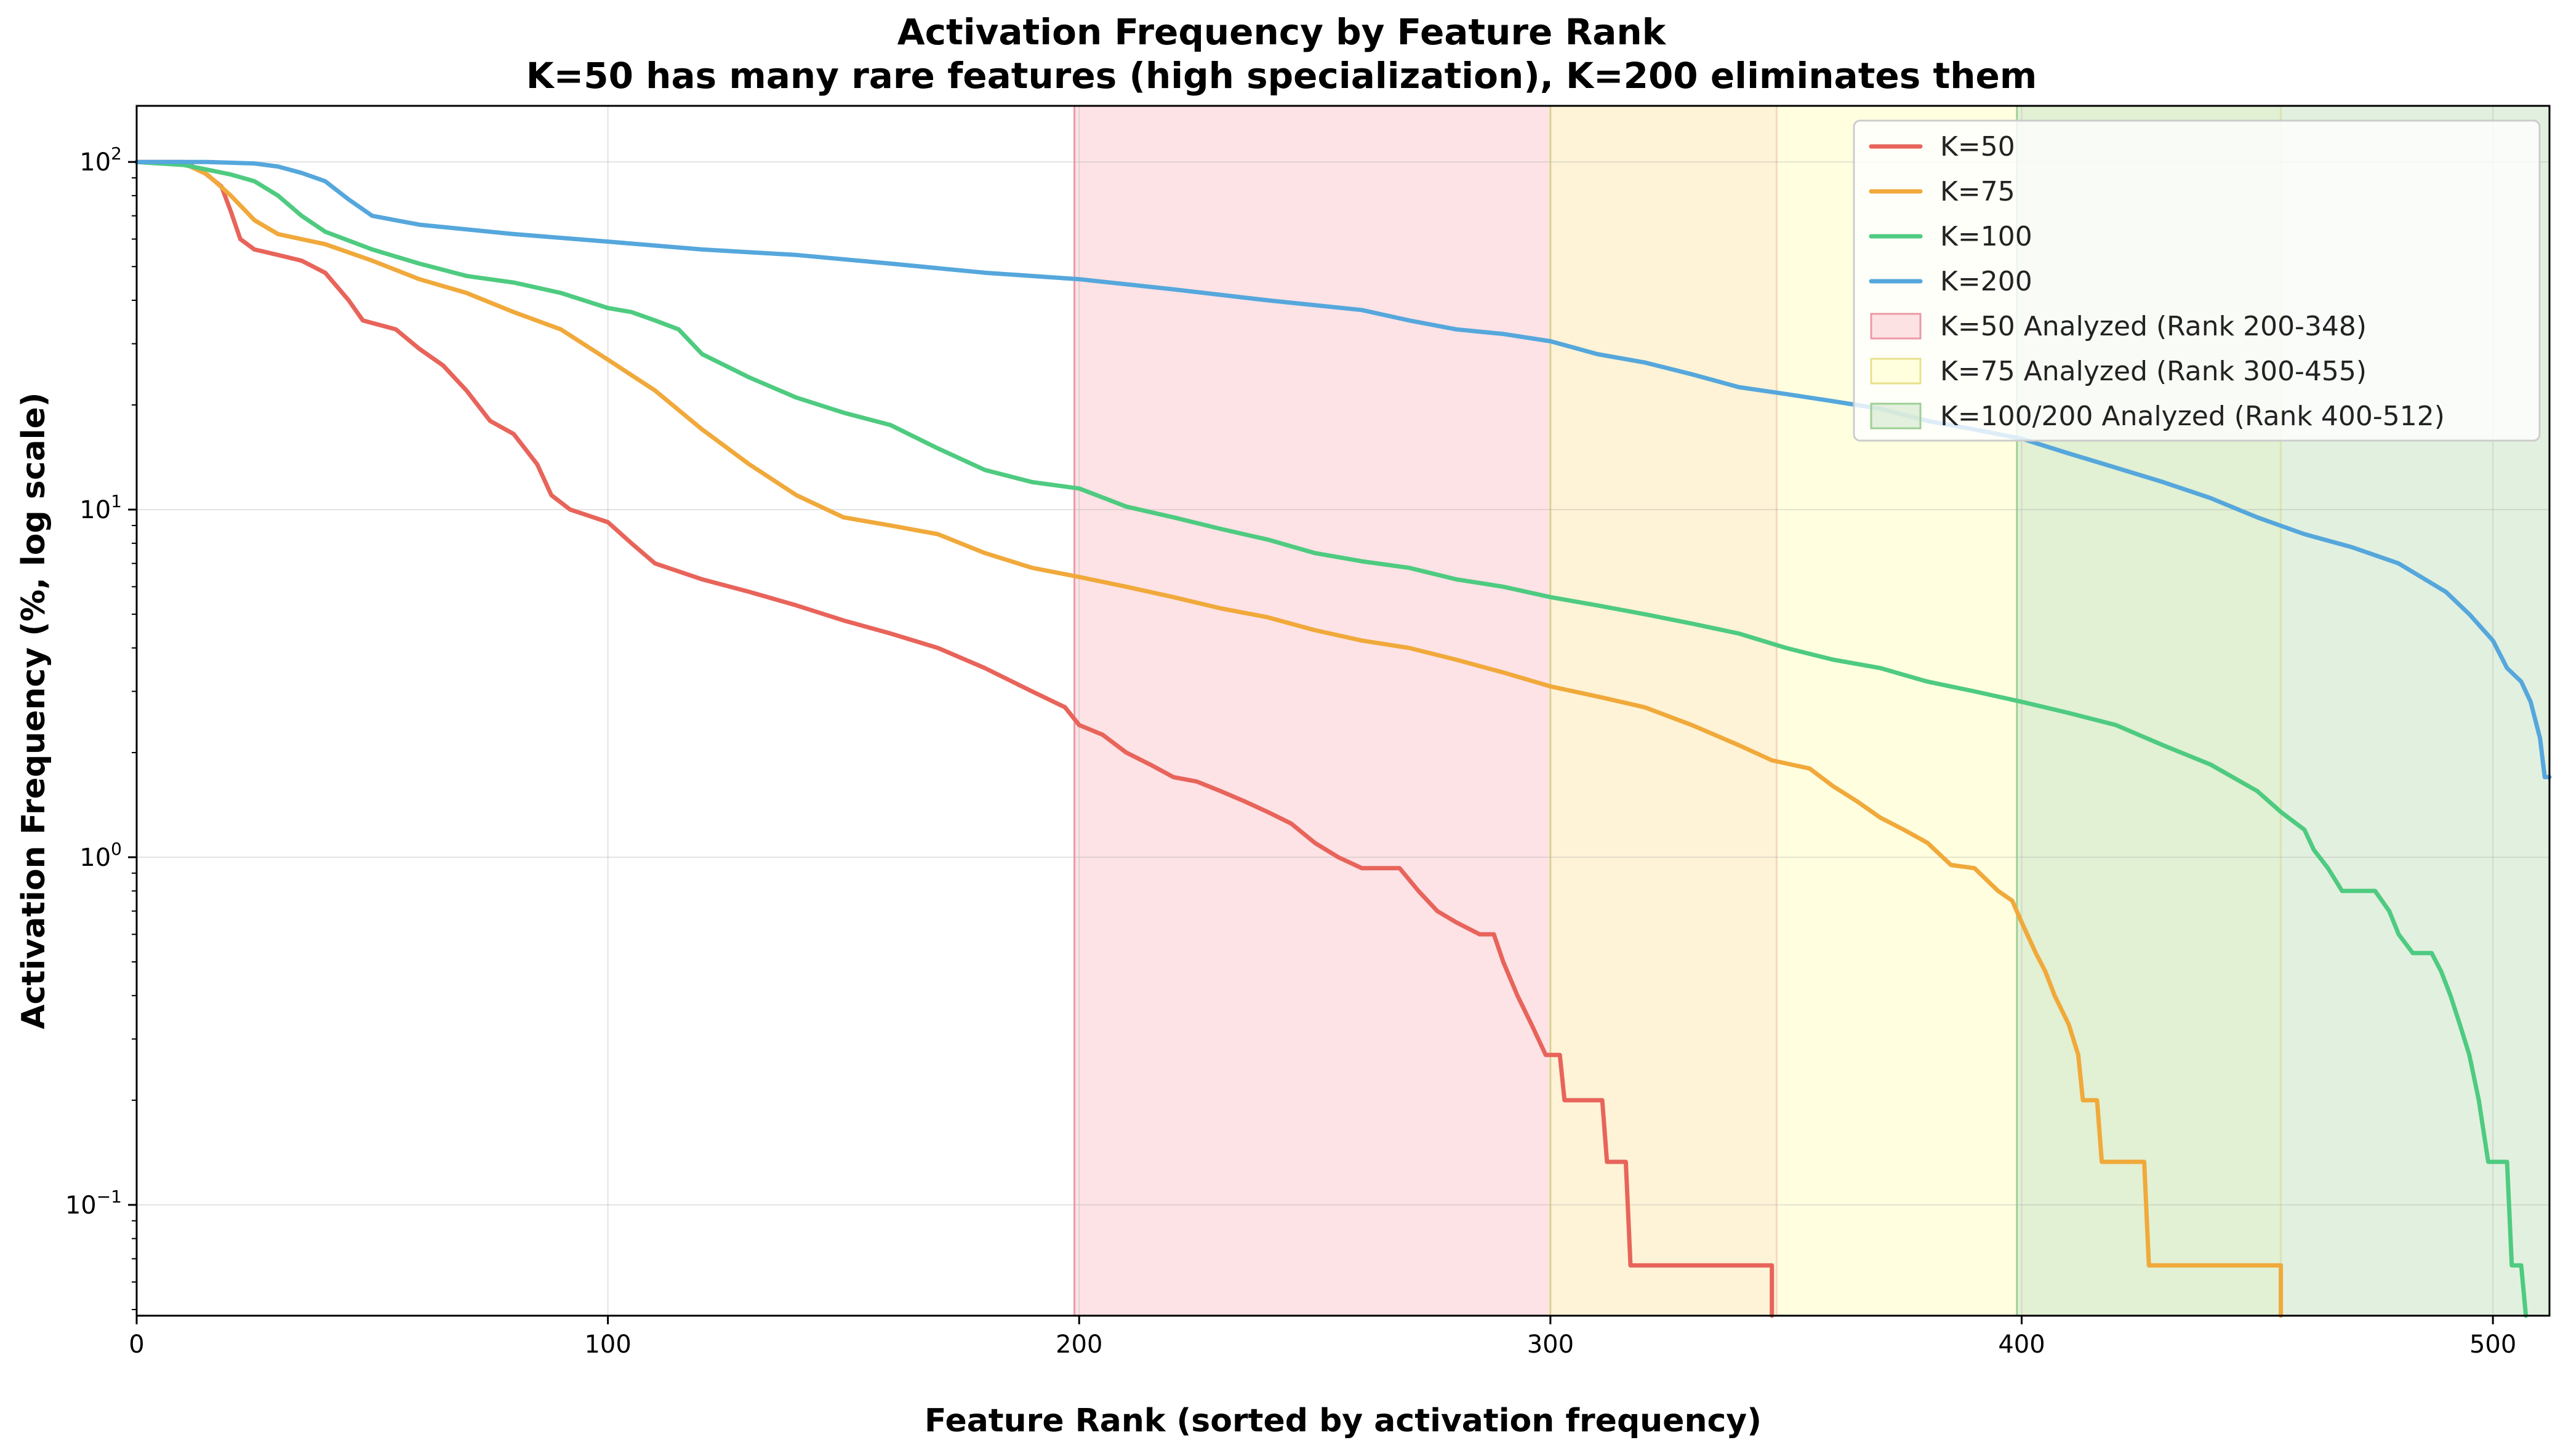  I want to click on x-tick-label: 200, so click(1079, 1344).